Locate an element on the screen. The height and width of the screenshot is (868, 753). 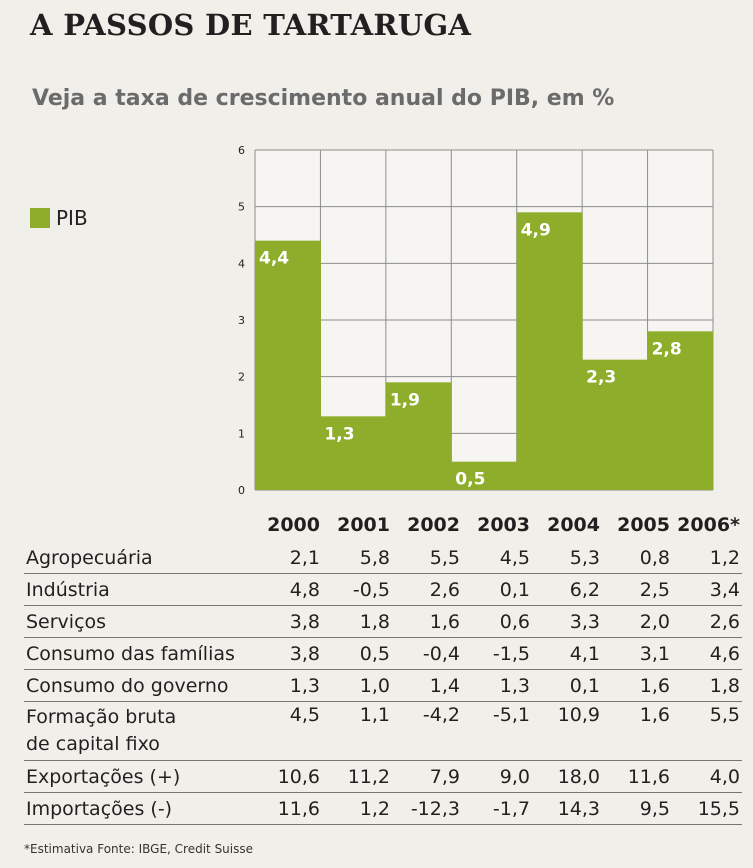
year-header: 2000 is located at coordinates (293, 525).